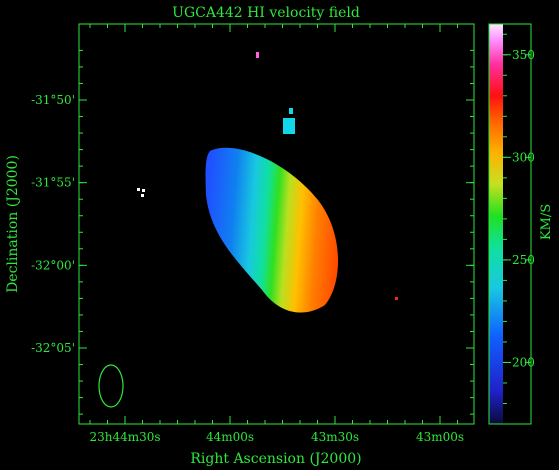  What do you see at coordinates (53, 183) in the screenshot?
I see `y-tick-label: -31°55'` at bounding box center [53, 183].